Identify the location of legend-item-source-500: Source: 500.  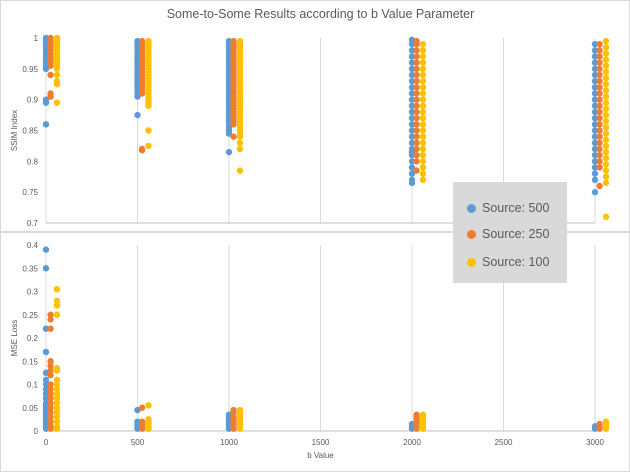
(508, 208).